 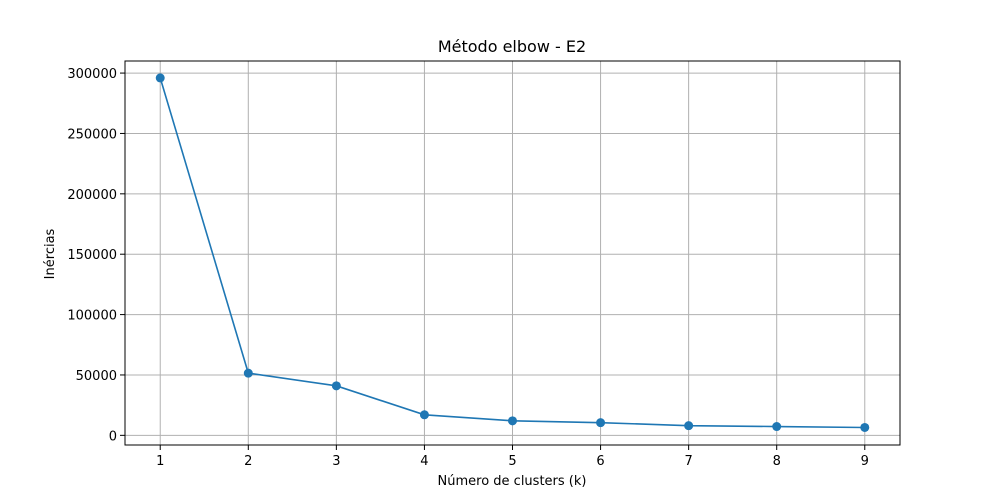 What do you see at coordinates (248, 461) in the screenshot?
I see `x-tick-label: 2` at bounding box center [248, 461].